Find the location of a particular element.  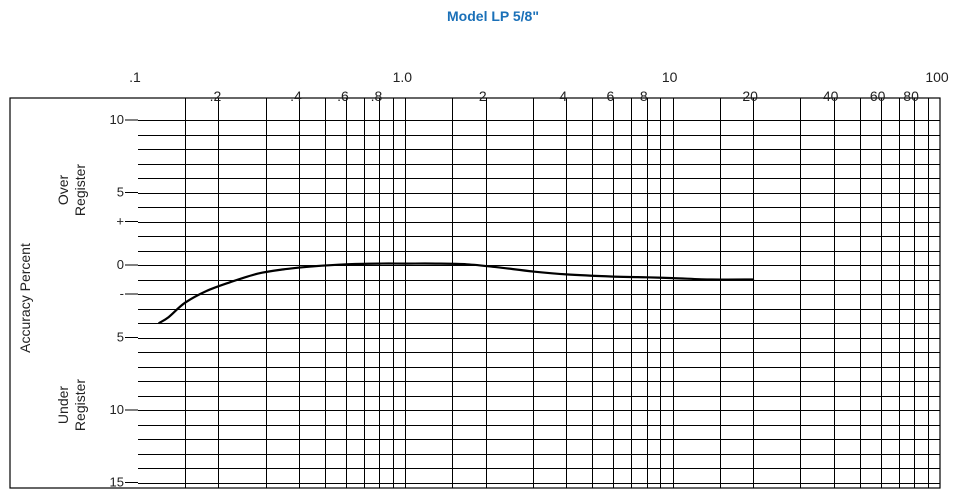

chart-title: Model LP 5/8" is located at coordinates (493, 16).